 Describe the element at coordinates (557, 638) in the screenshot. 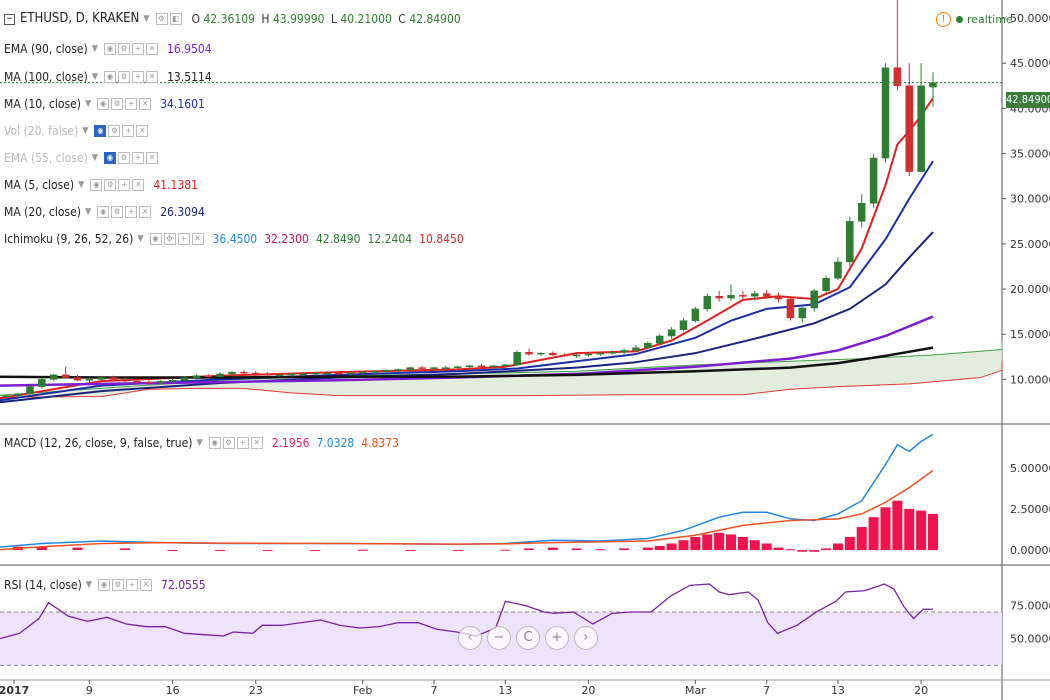

I see `zoom-in-icon: +` at that location.